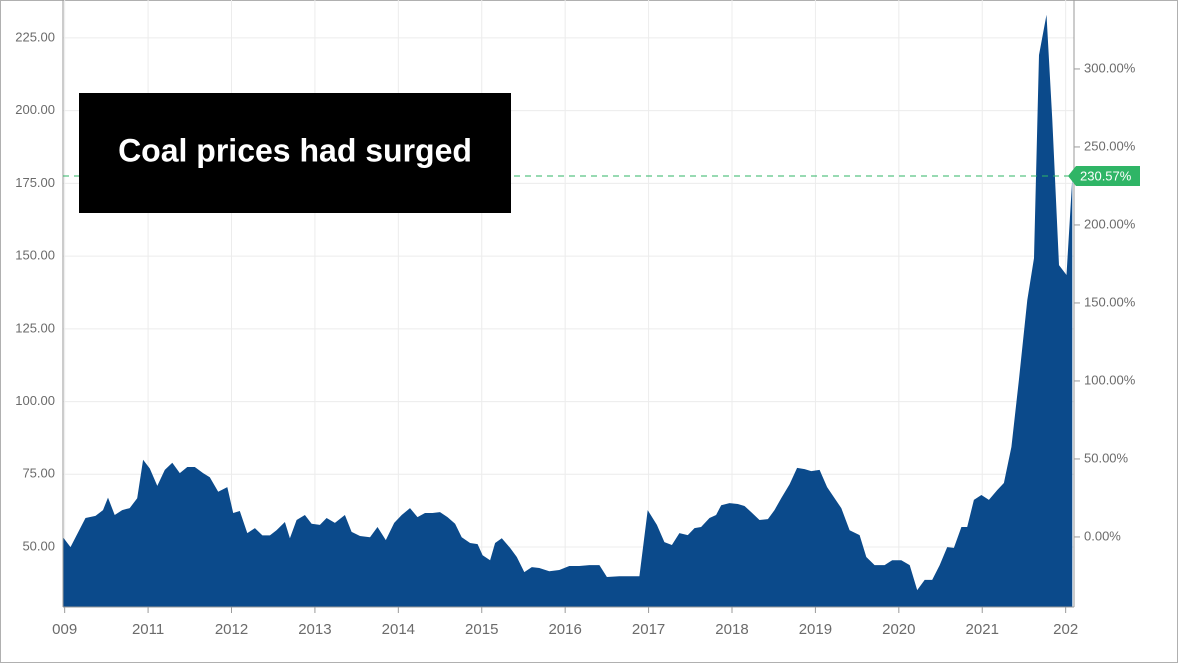 The width and height of the screenshot is (1179, 664). I want to click on x-tick-label: 2021, so click(982, 629).